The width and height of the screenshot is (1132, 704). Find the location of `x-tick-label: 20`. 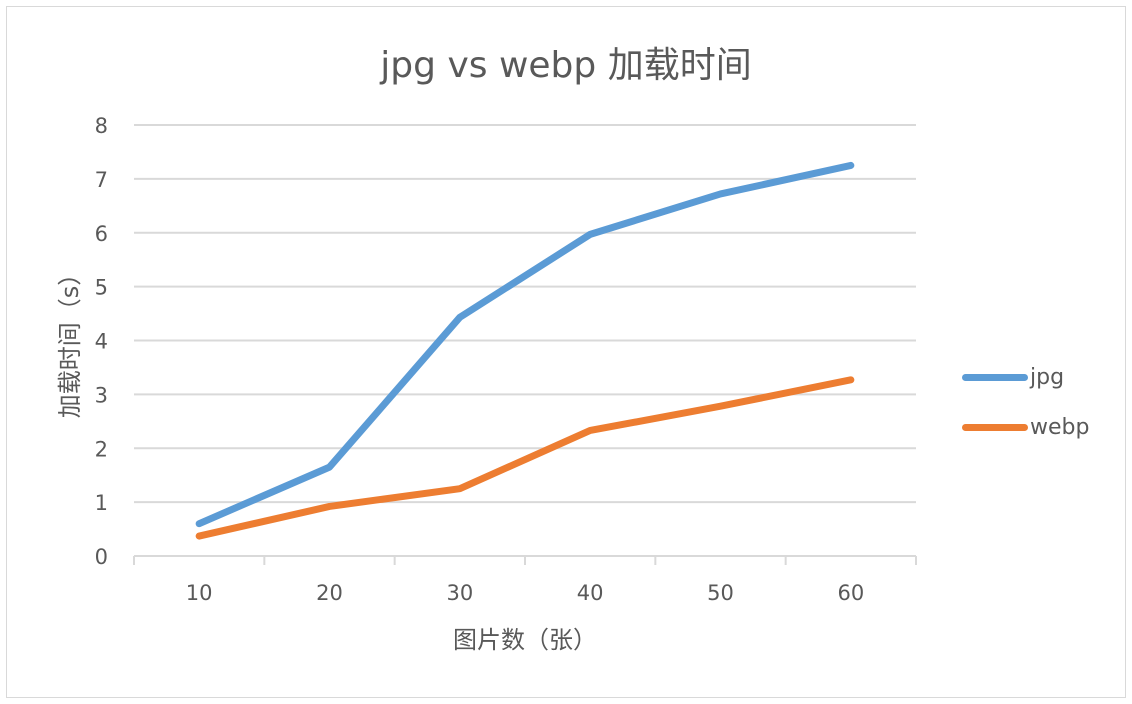

x-tick-label: 20 is located at coordinates (329, 593).